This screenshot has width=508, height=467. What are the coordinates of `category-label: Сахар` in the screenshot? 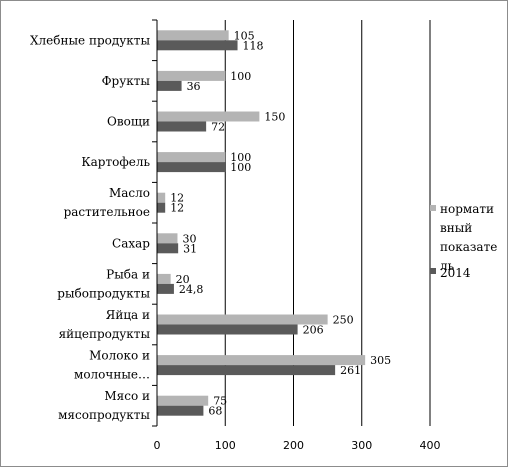 It's located at (131, 243).